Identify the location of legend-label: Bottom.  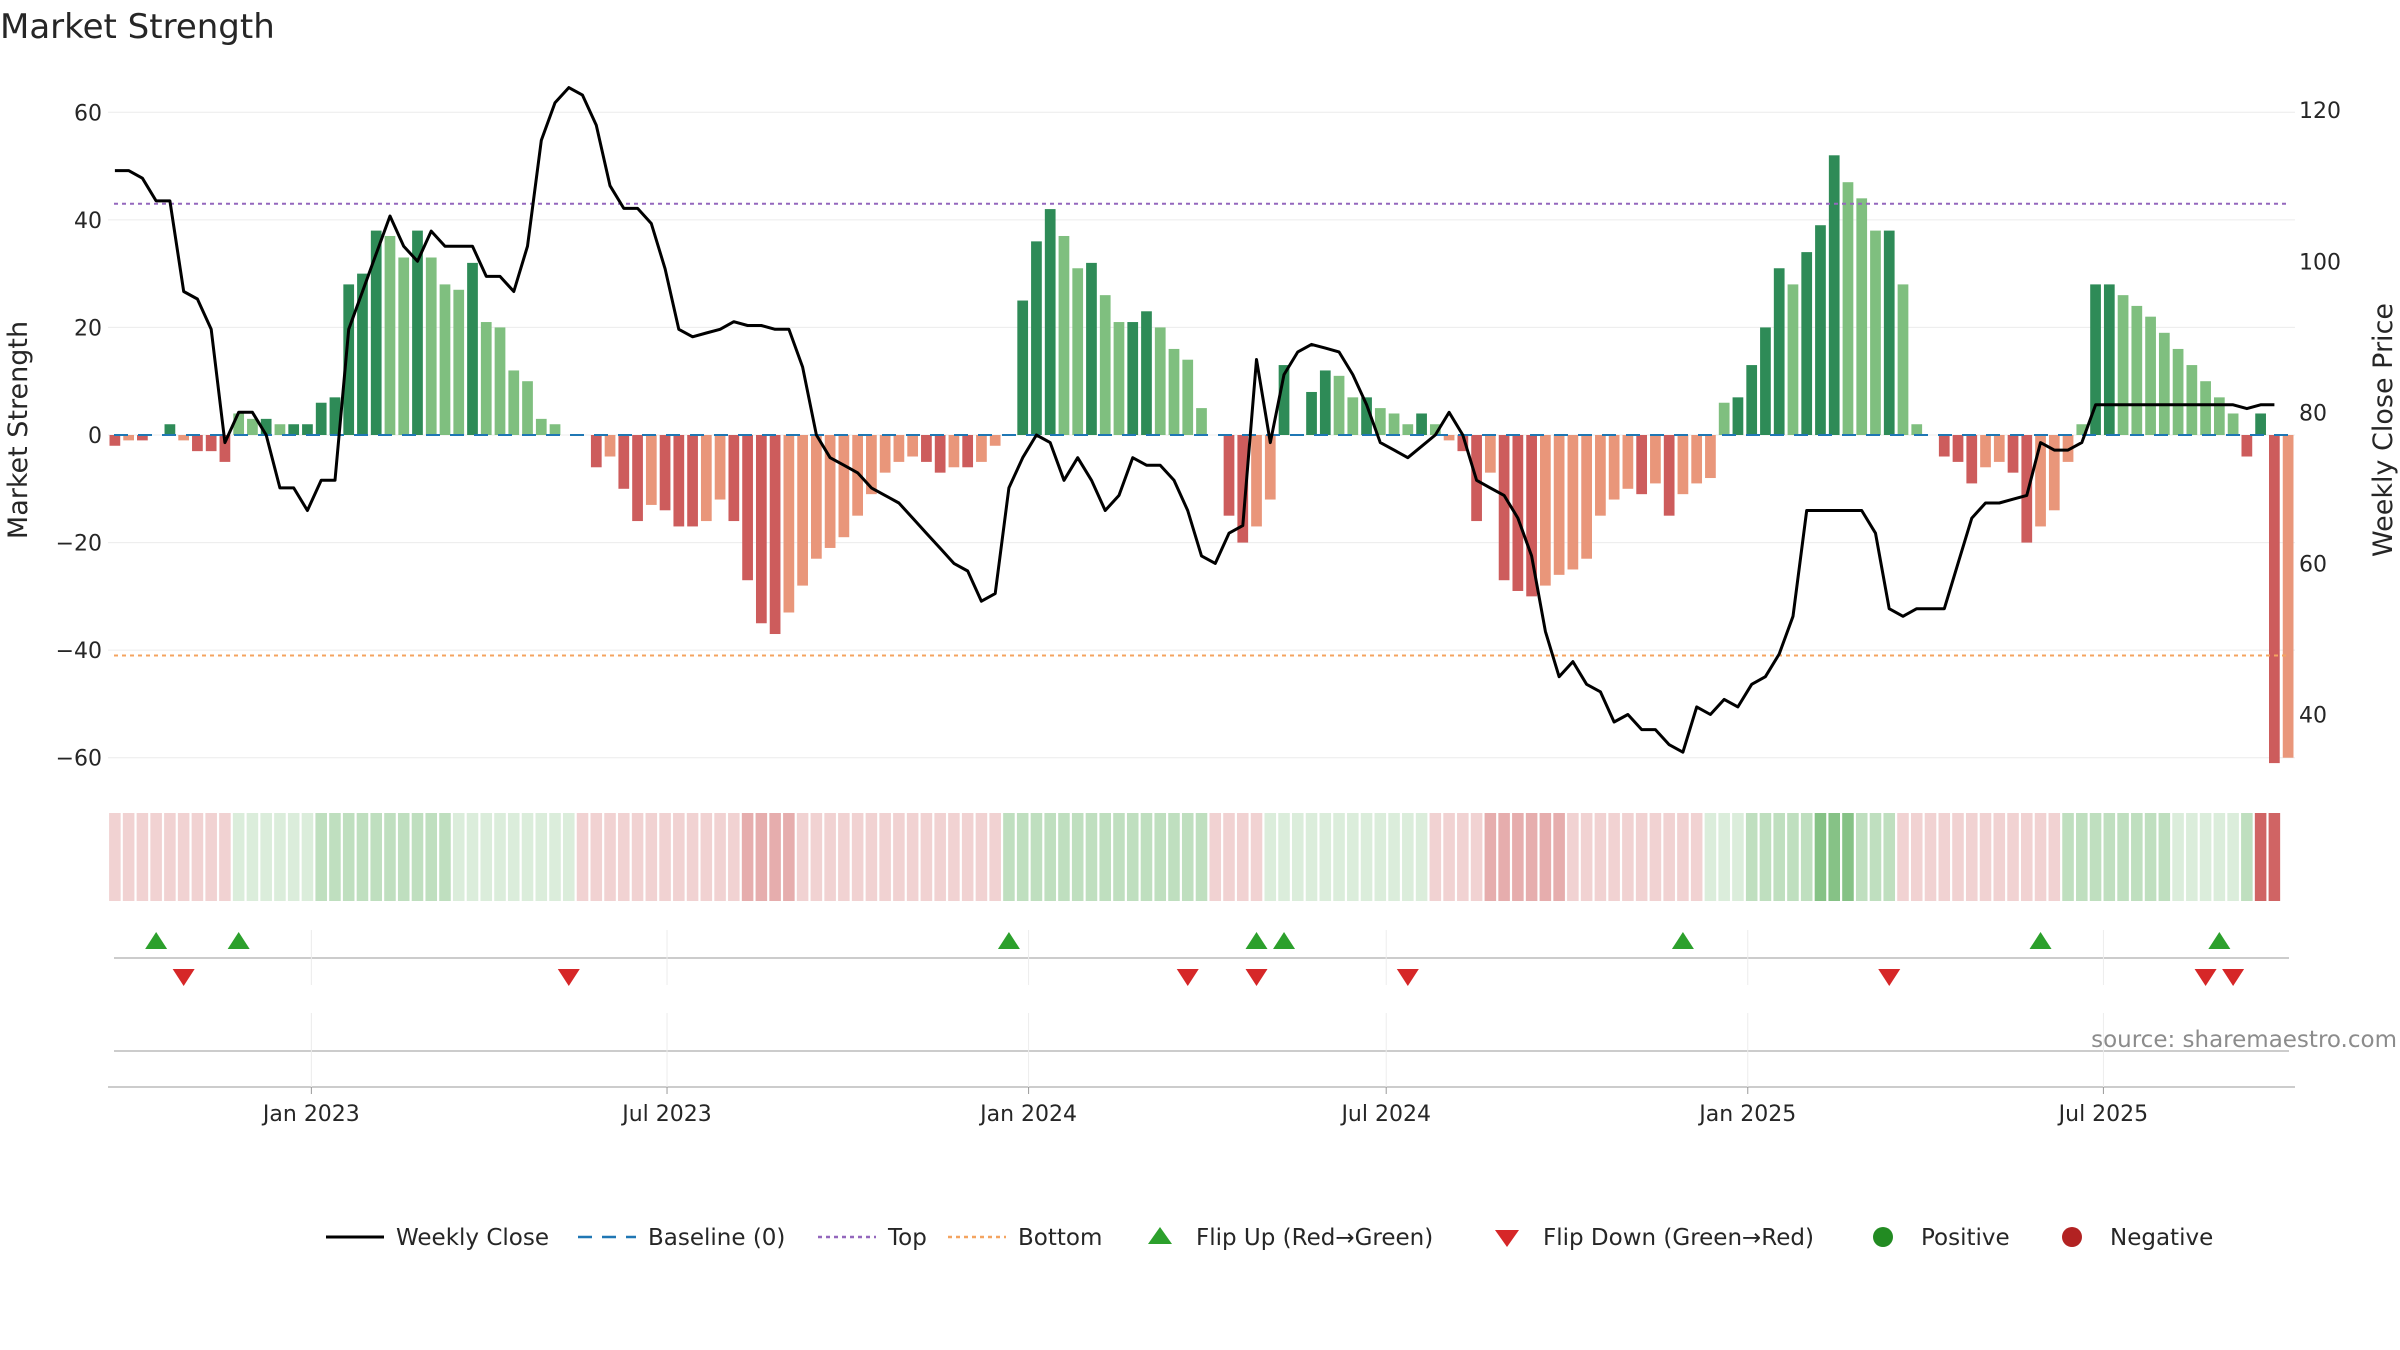
(1060, 1238).